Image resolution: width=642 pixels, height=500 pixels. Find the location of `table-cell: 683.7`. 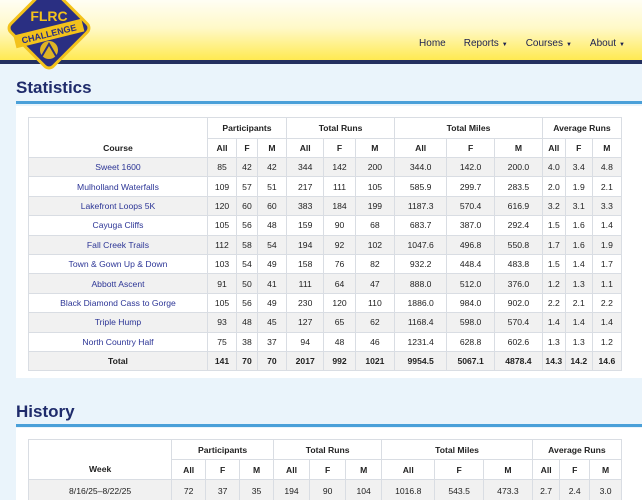

table-cell: 683.7 is located at coordinates (421, 225).